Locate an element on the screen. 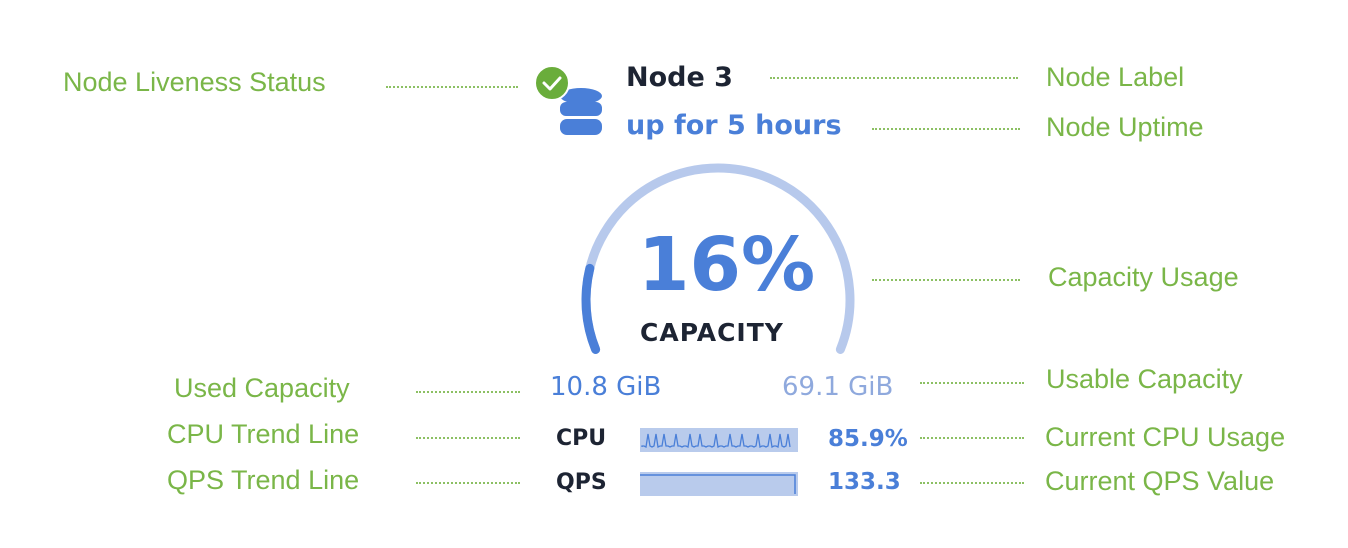  annotation-cpu-trend: CPU Trend Line is located at coordinates (263, 434).